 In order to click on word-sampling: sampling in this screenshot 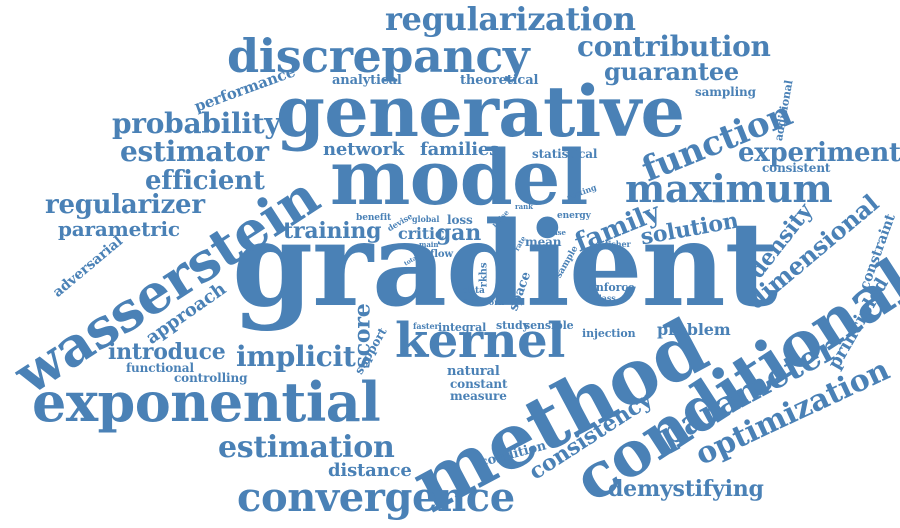, I will do `click(725, 92)`.